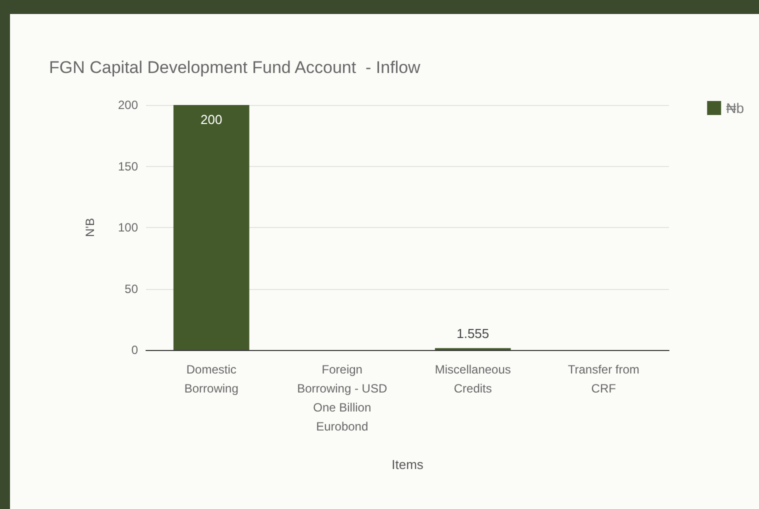 This screenshot has height=509, width=759. I want to click on y-tick-label: 0, so click(134, 350).